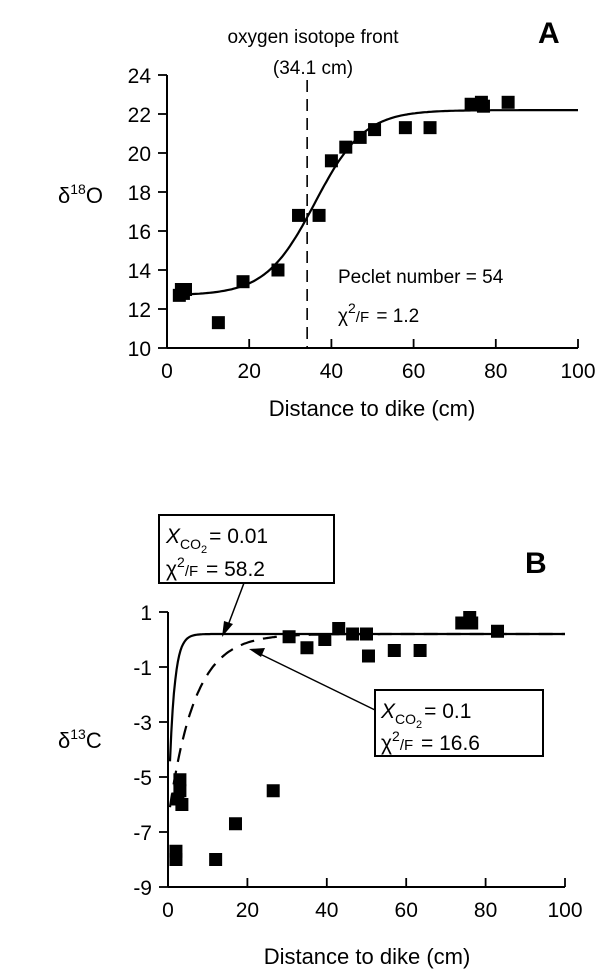 Image resolution: width=610 pixels, height=977 pixels. I want to click on panel-a-y-tick-label: 18, so click(139, 193).